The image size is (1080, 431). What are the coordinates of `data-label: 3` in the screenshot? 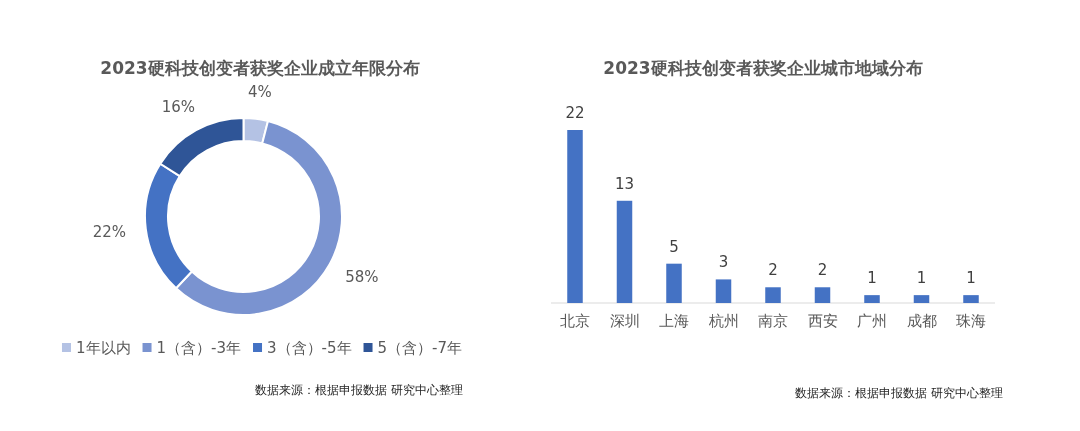 It's located at (723, 262).